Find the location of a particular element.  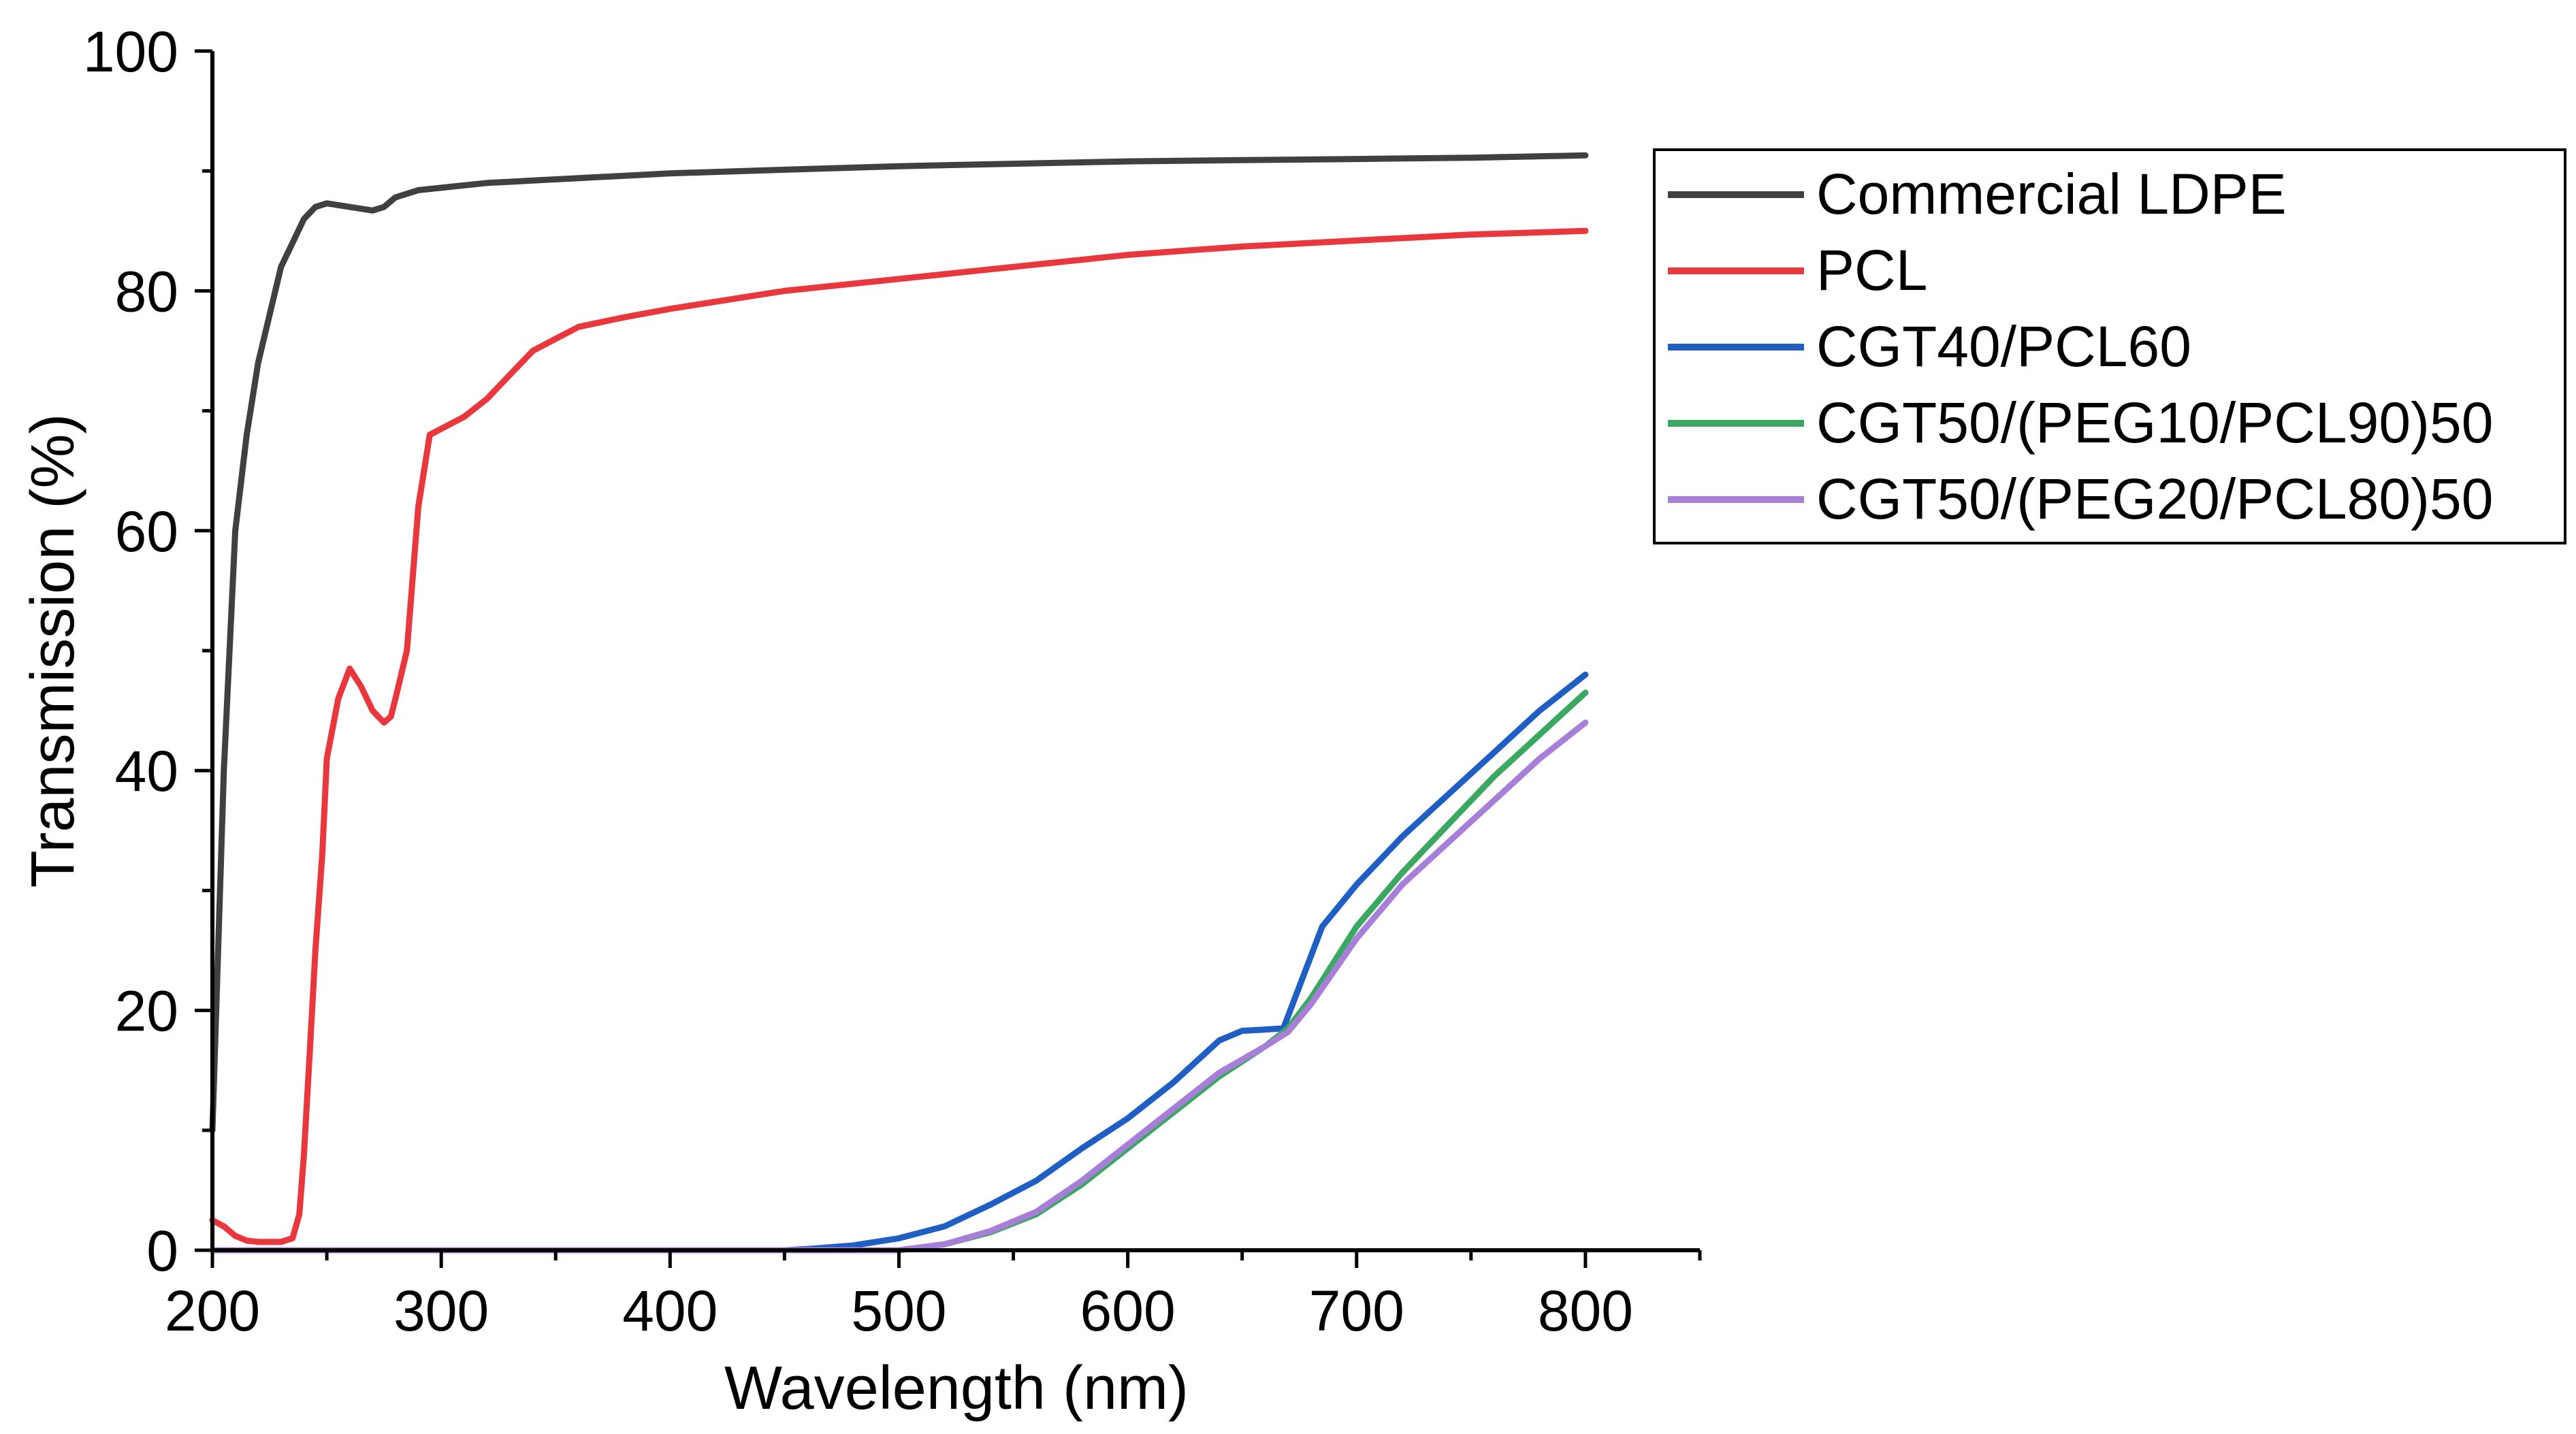

legend-label-cgt50-peg20-pcl80: CGT50/(PEG20/PCL80)50 is located at coordinates (2154, 499).